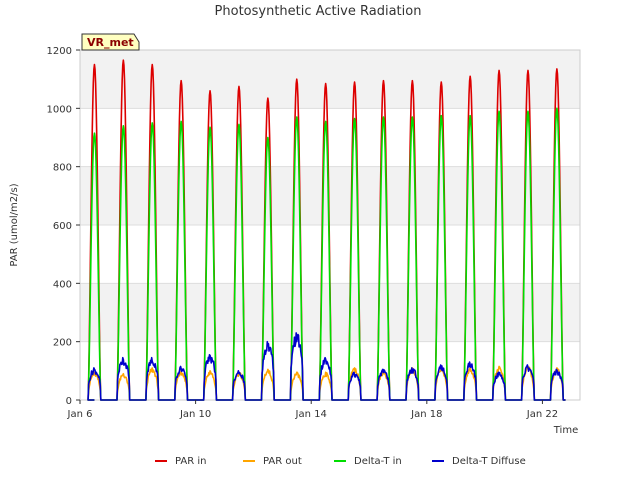  I want to click on y-tick-label: 1200, so click(59, 51).